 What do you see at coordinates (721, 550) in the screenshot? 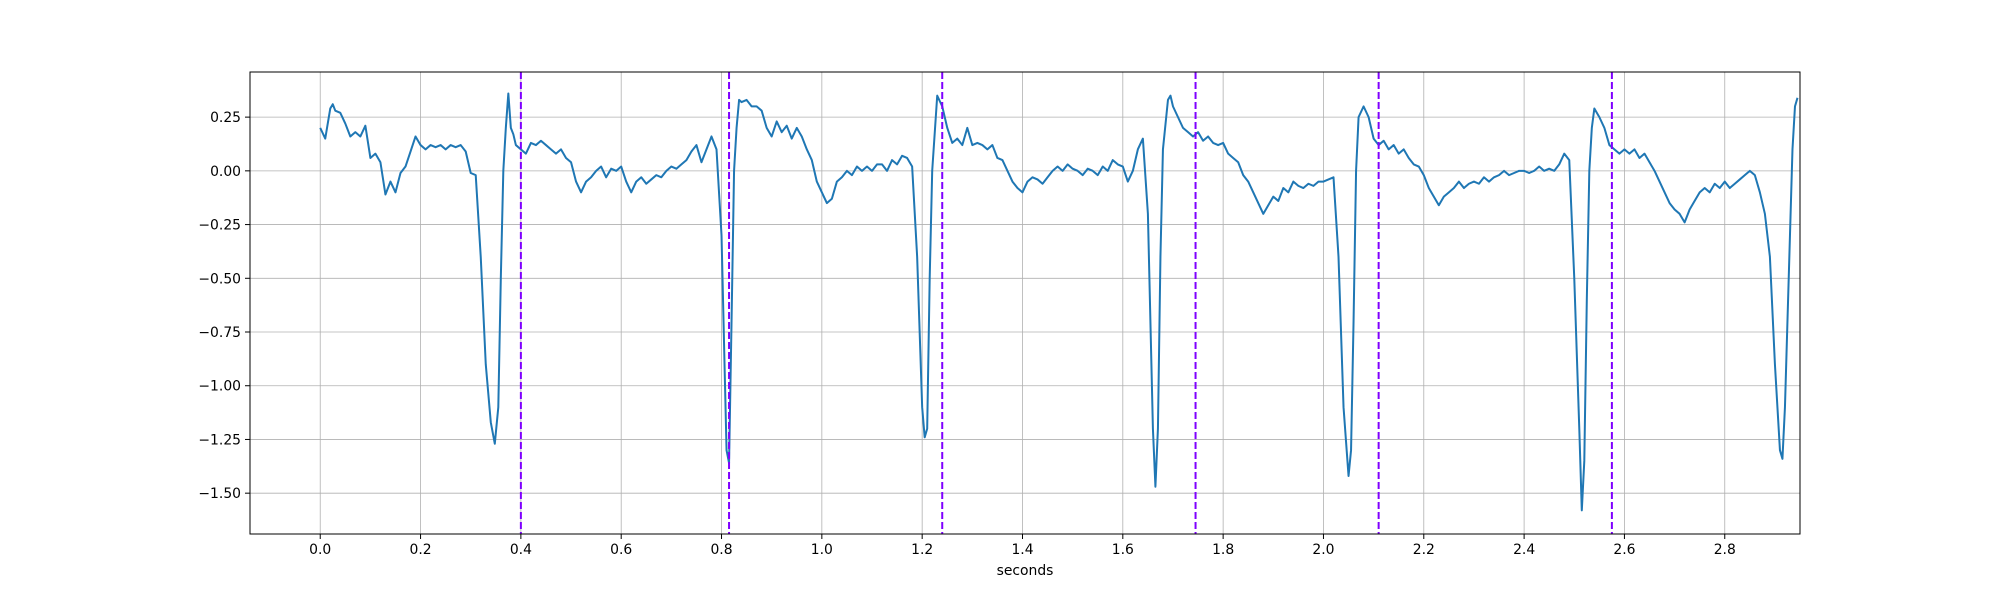
I see `x-tick-label: 0.8` at bounding box center [721, 550].